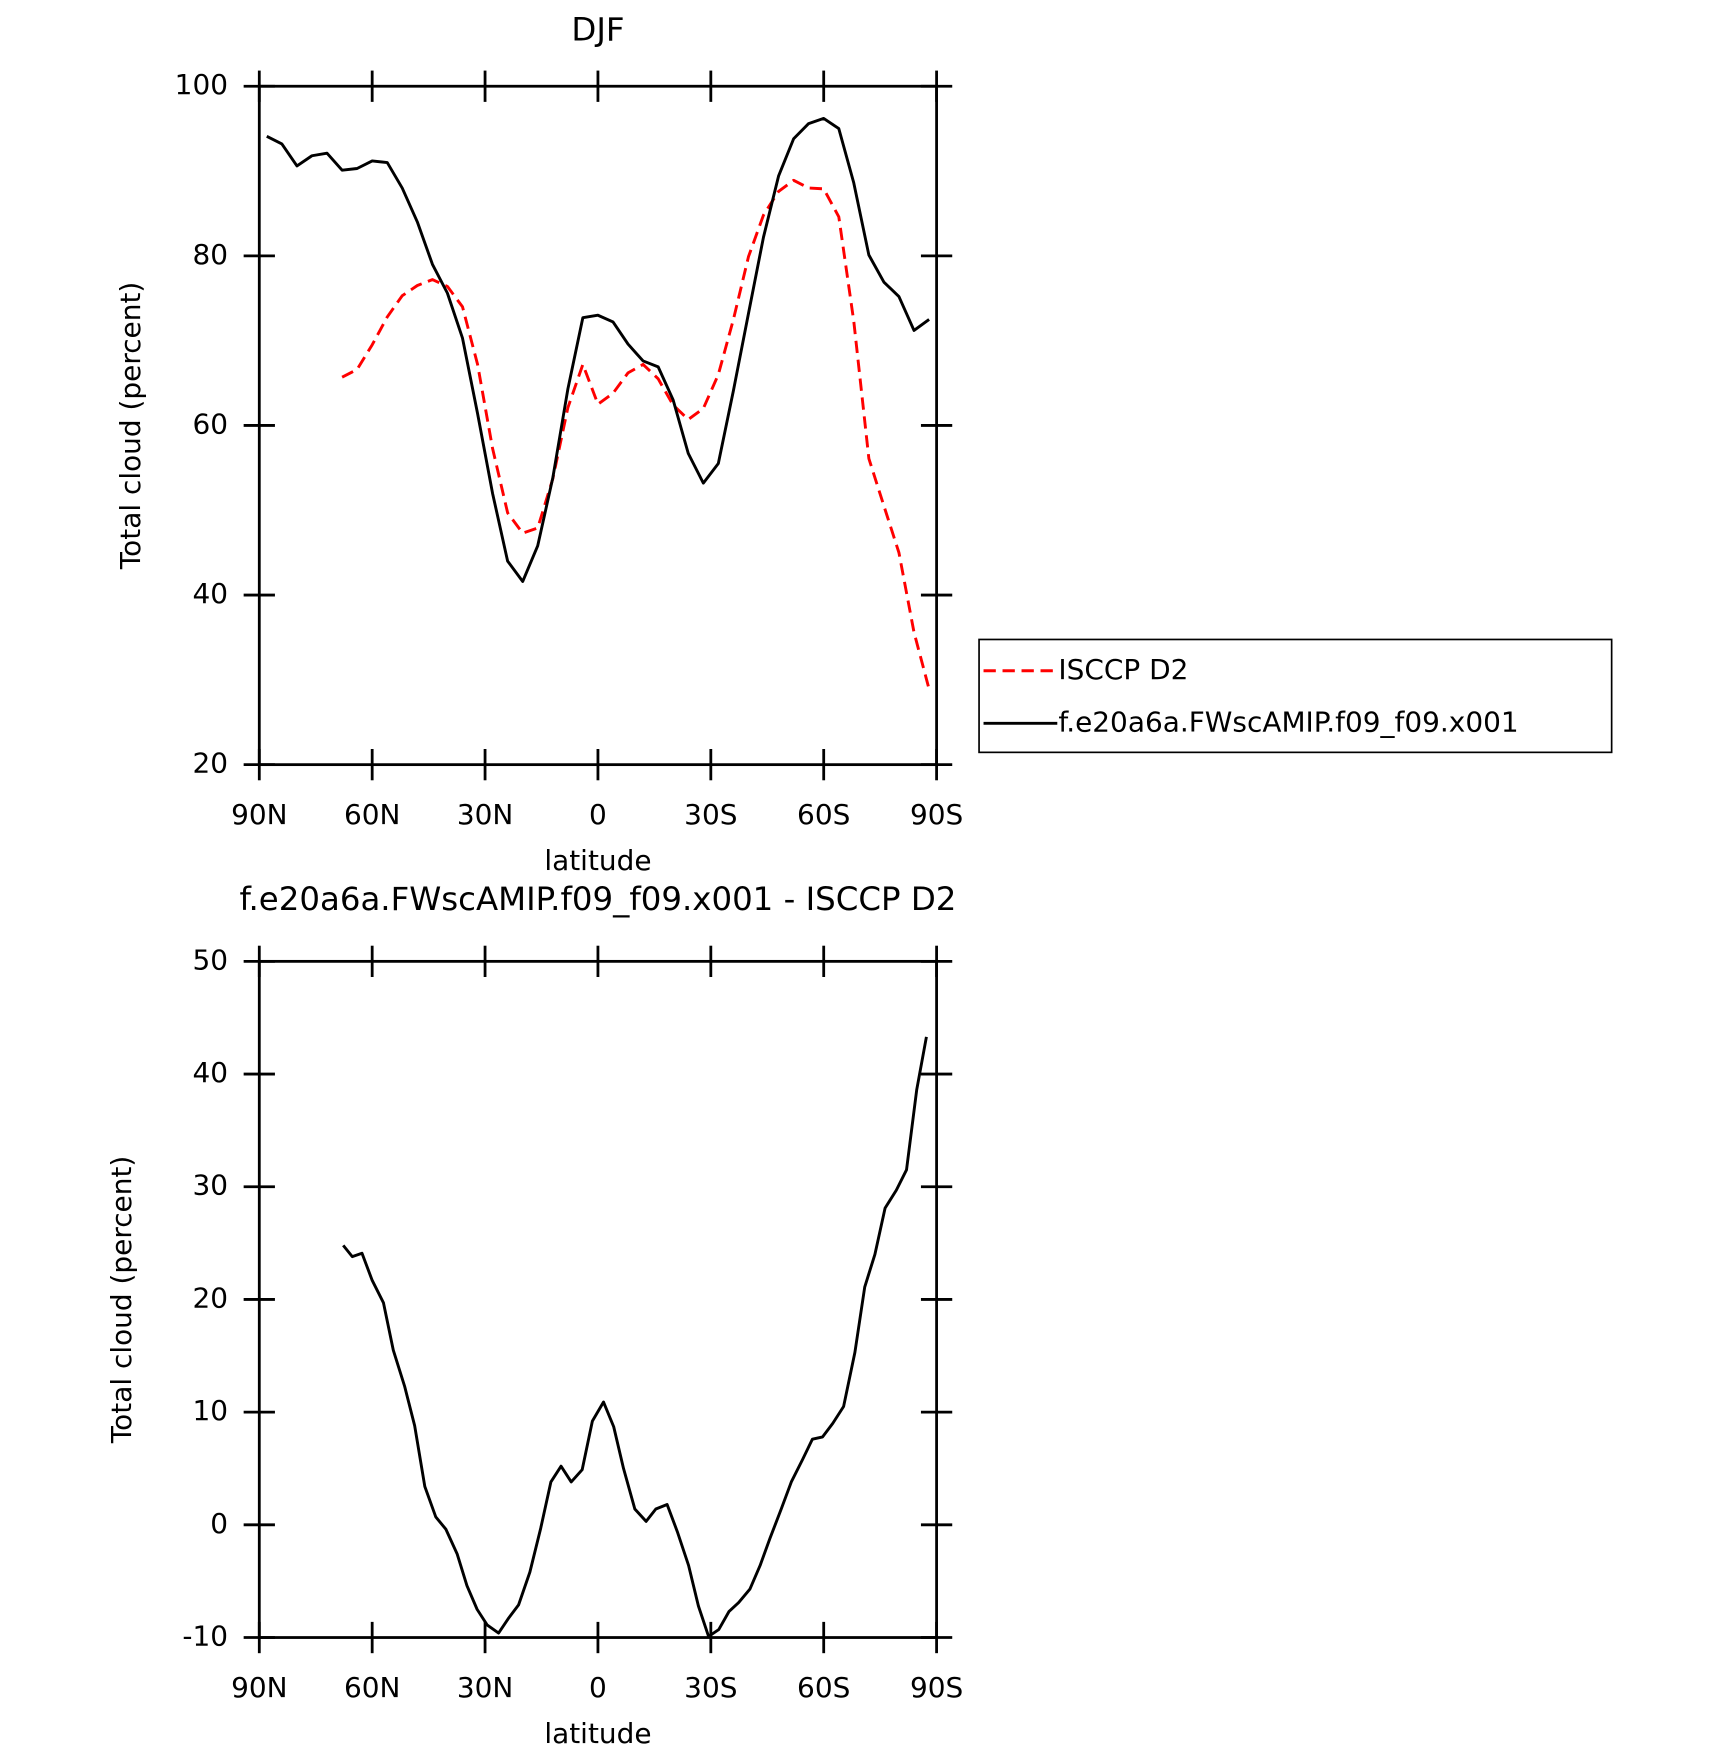 This screenshot has width=1710, height=1745. I want to click on y-tick-label: 60, so click(210, 423).